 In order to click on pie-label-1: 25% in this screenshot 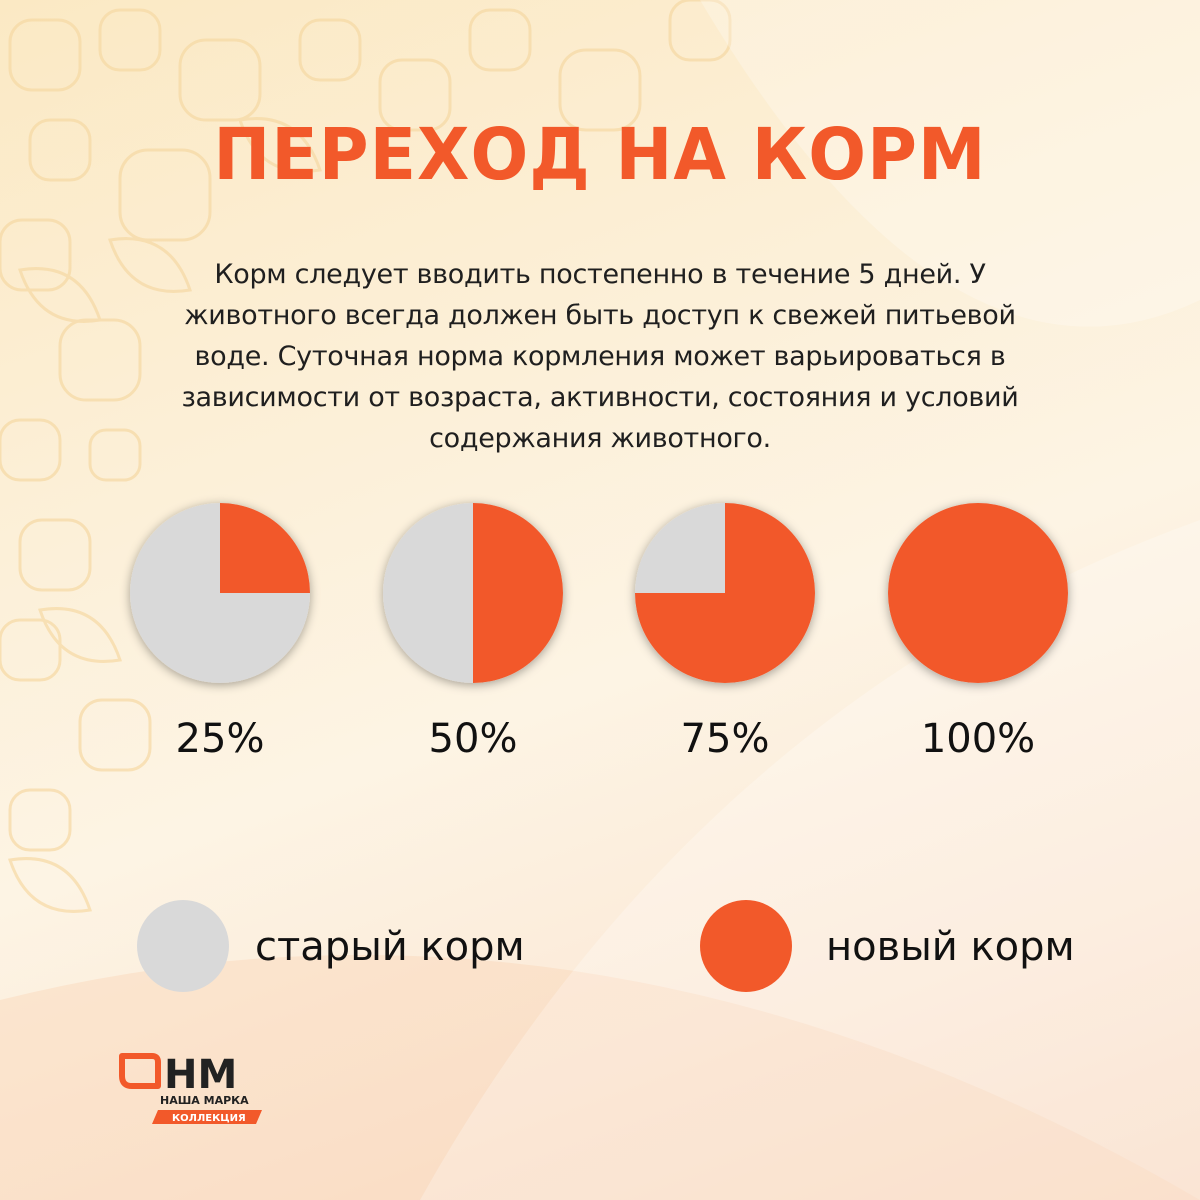, I will do `click(220, 739)`.